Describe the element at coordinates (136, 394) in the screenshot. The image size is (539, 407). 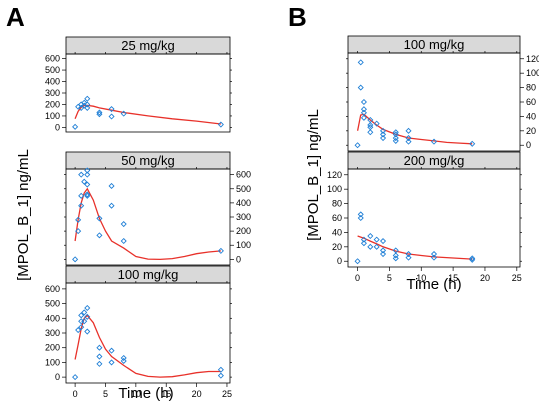
I see `x-tick-label: 10` at that location.